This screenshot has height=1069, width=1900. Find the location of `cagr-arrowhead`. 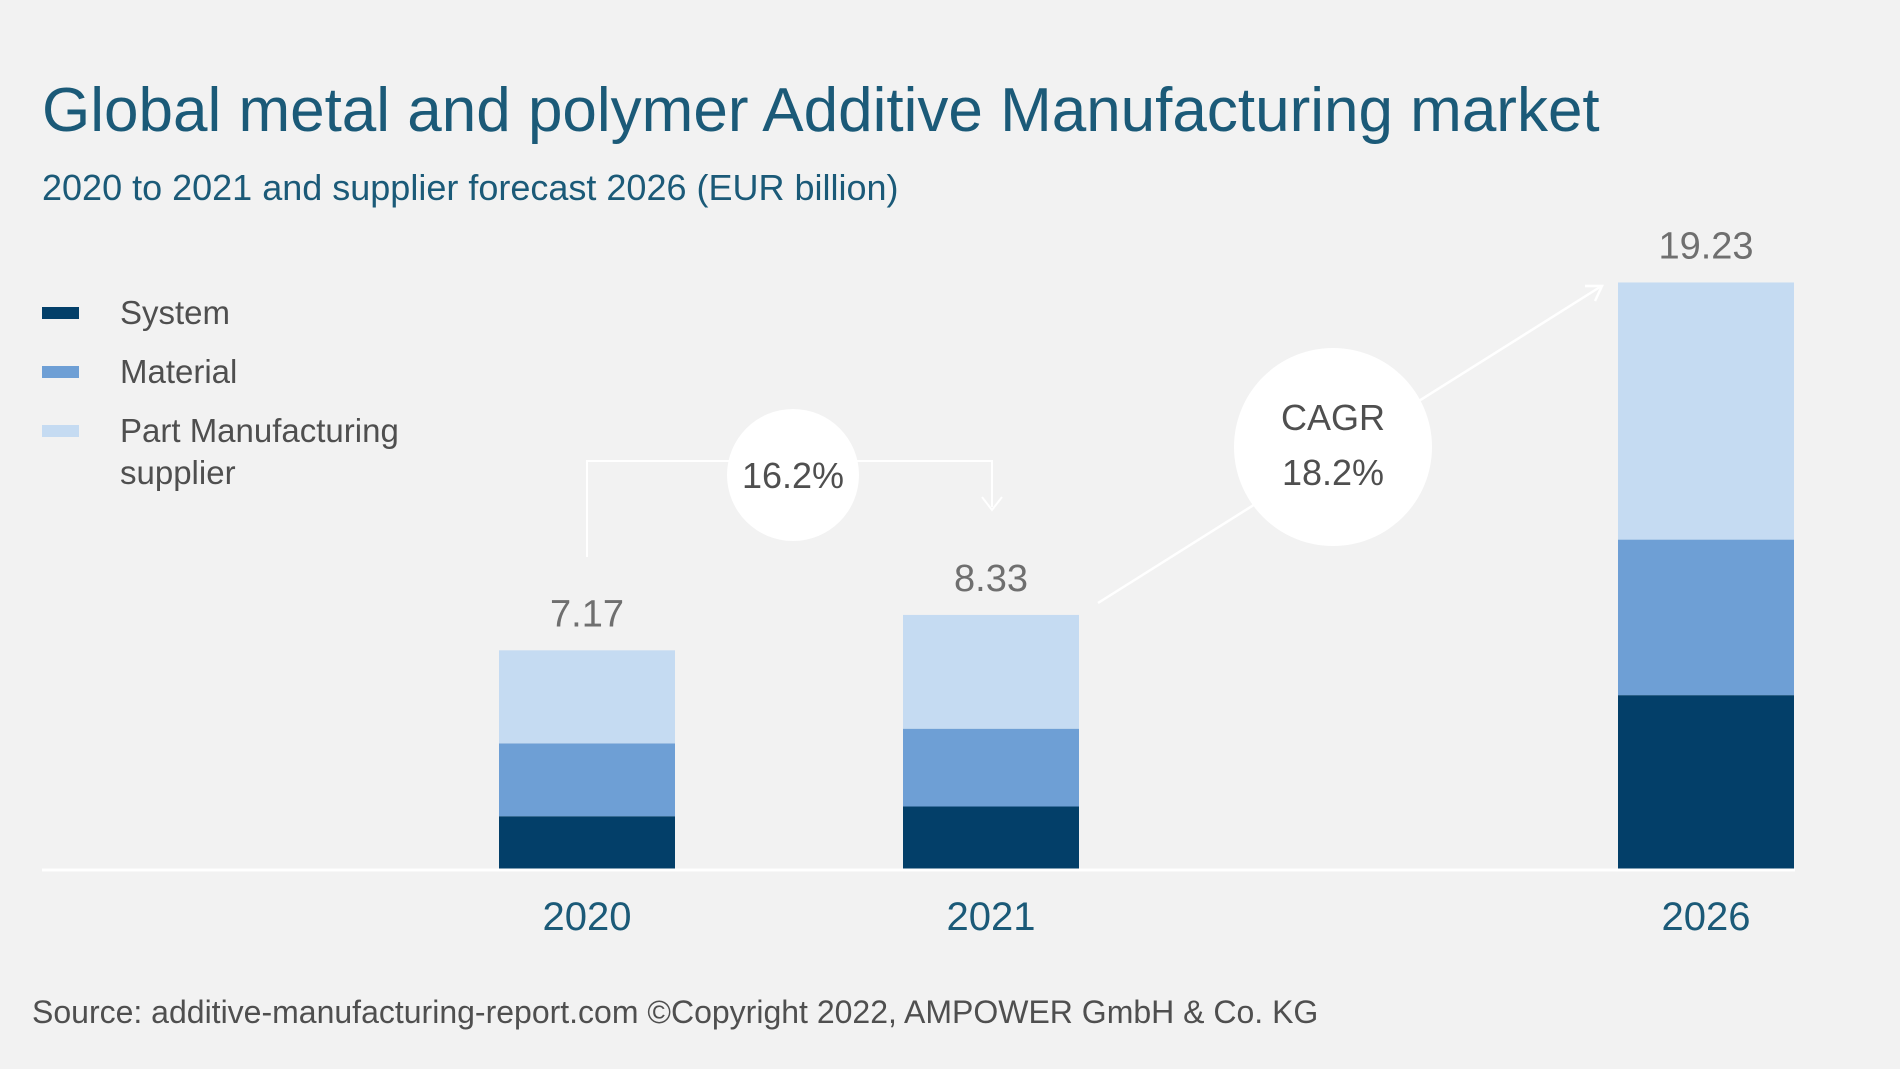

cagr-arrowhead is located at coordinates (1594, 293).